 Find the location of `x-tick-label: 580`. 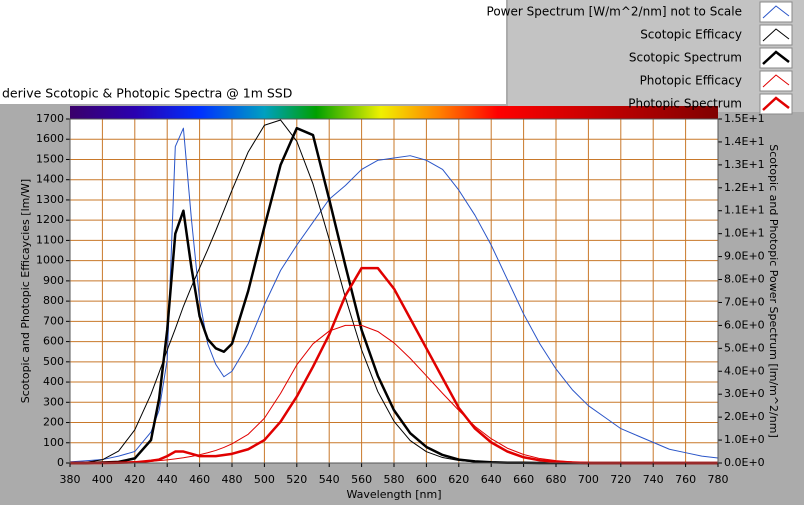

x-tick-label: 580 is located at coordinates (394, 479).